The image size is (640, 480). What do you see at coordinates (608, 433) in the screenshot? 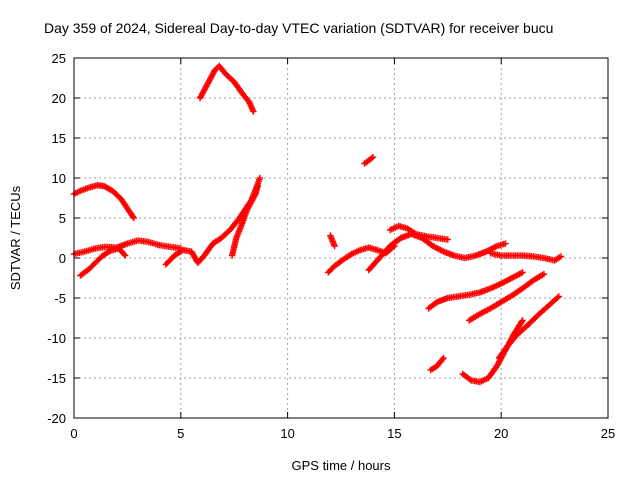
I see `x-tick-label: 25` at bounding box center [608, 433].